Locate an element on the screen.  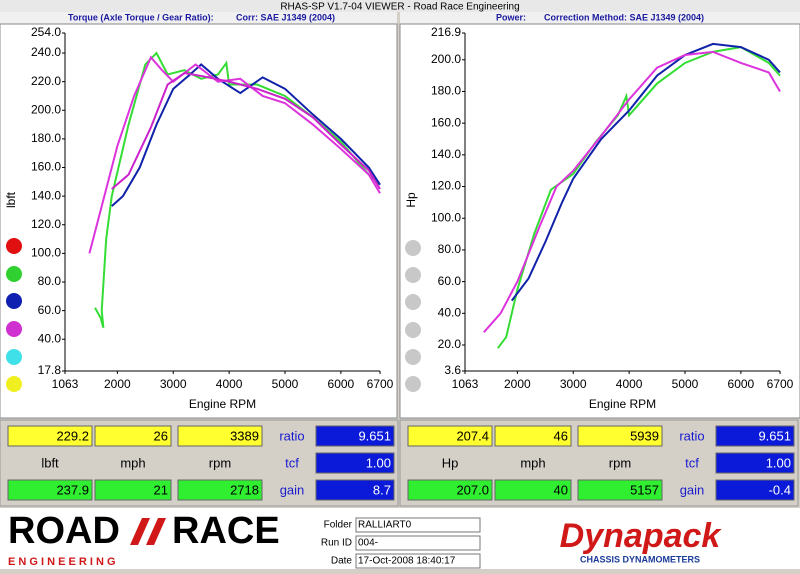
readout-setting: 8.7 is located at coordinates (382, 489).